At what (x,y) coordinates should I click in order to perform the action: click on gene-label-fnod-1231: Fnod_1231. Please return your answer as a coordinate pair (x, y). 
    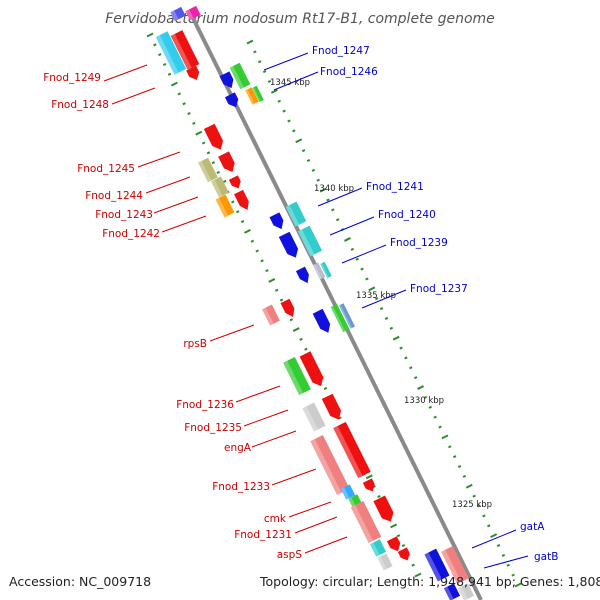
    Looking at the image, I should click on (263, 535).